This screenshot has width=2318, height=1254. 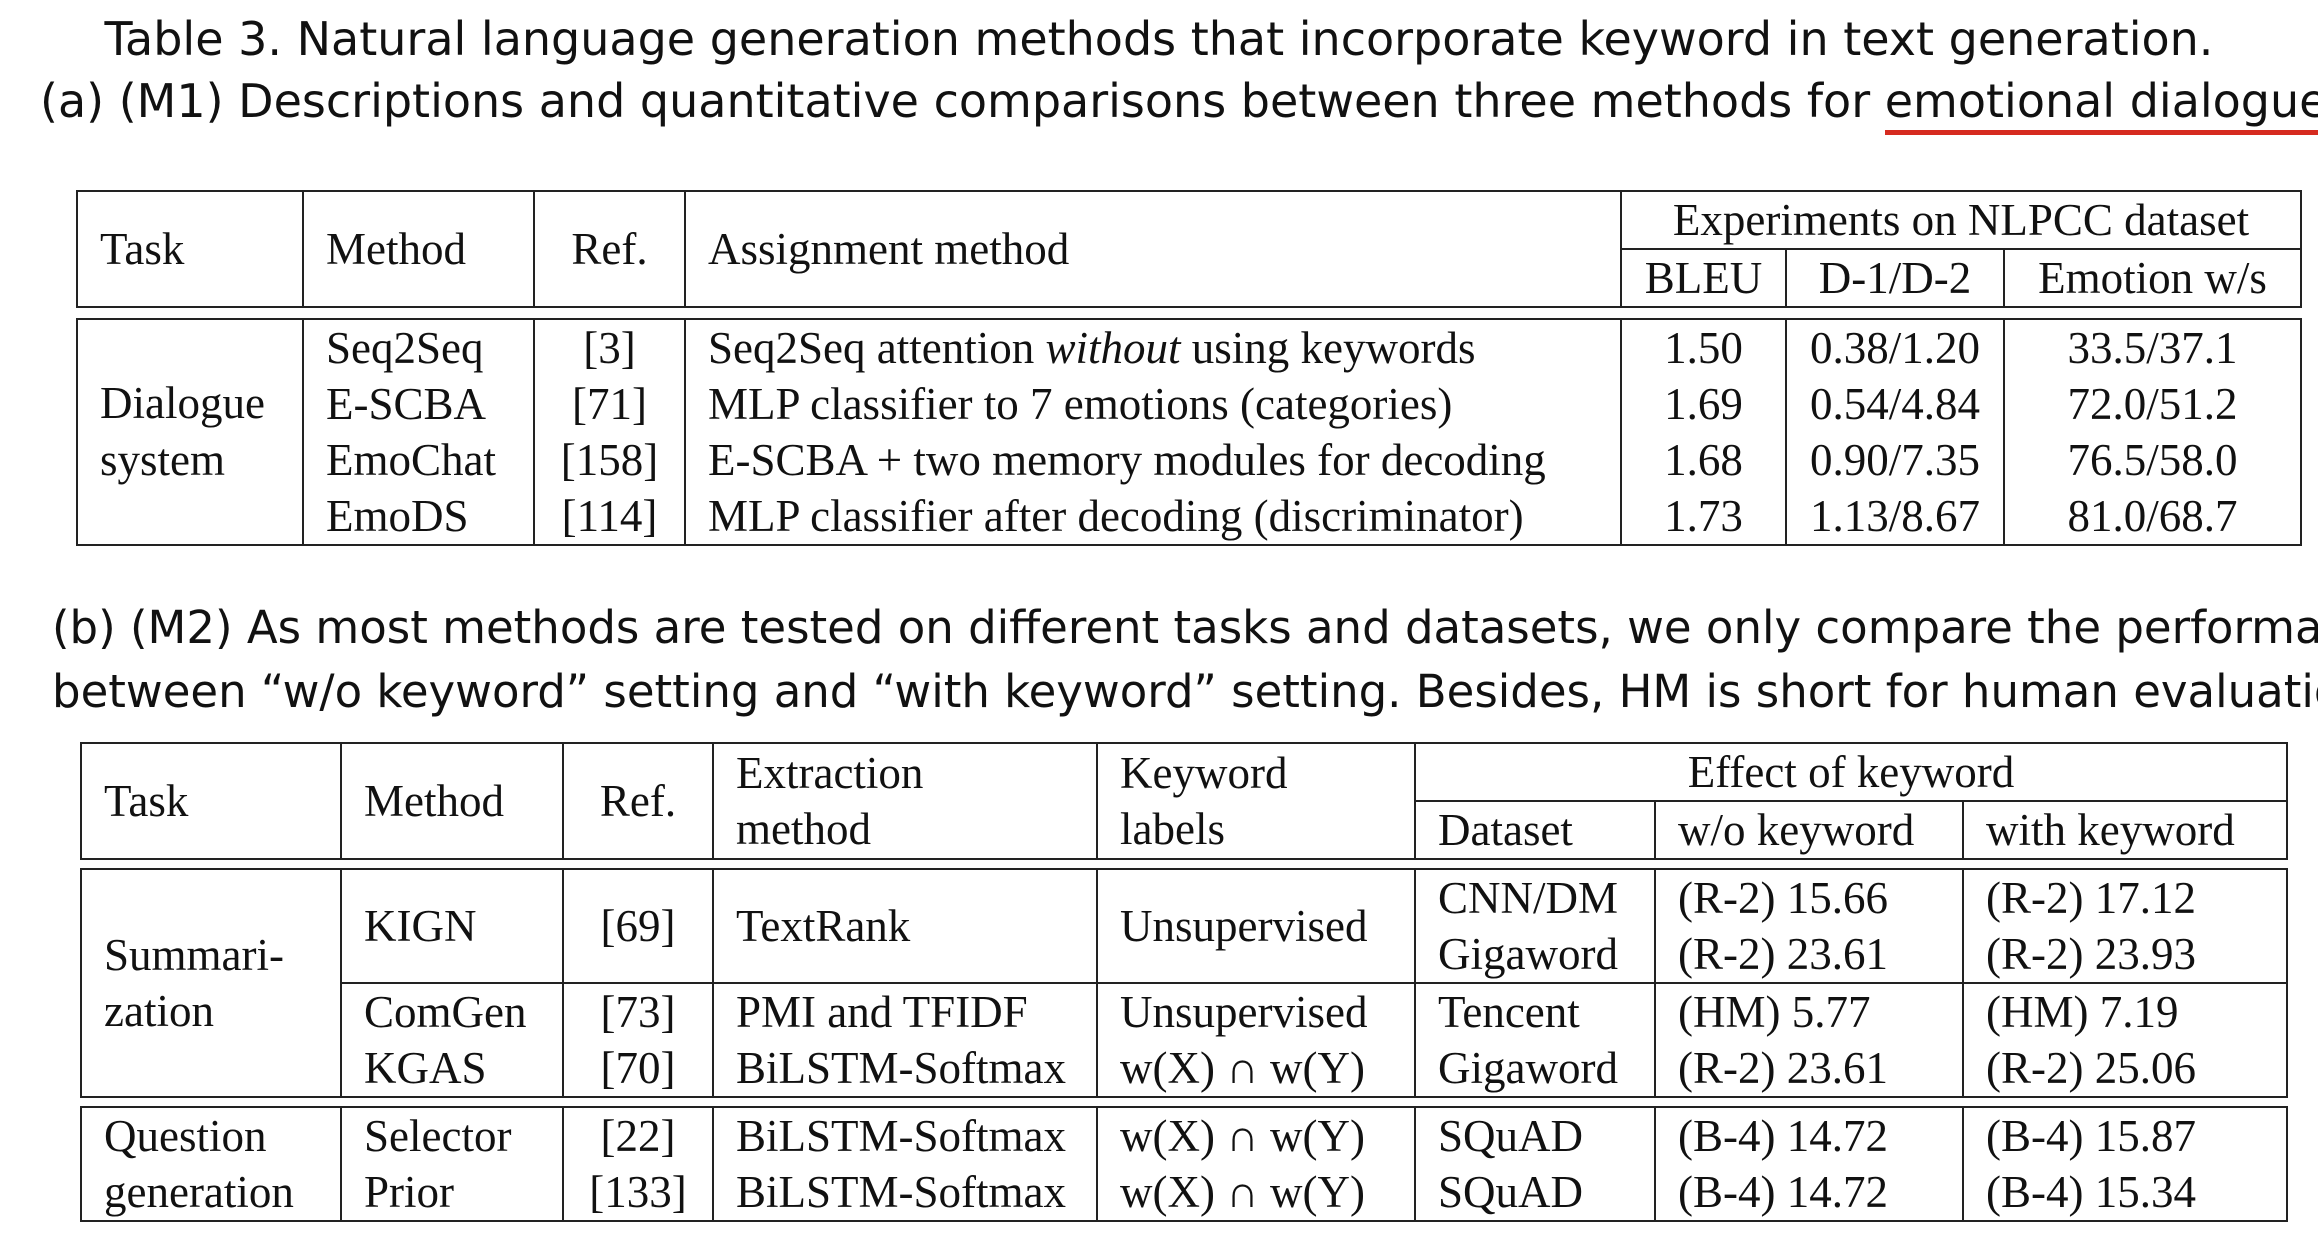 I want to click on header-assignment: Assignment method, so click(x=1153, y=249).